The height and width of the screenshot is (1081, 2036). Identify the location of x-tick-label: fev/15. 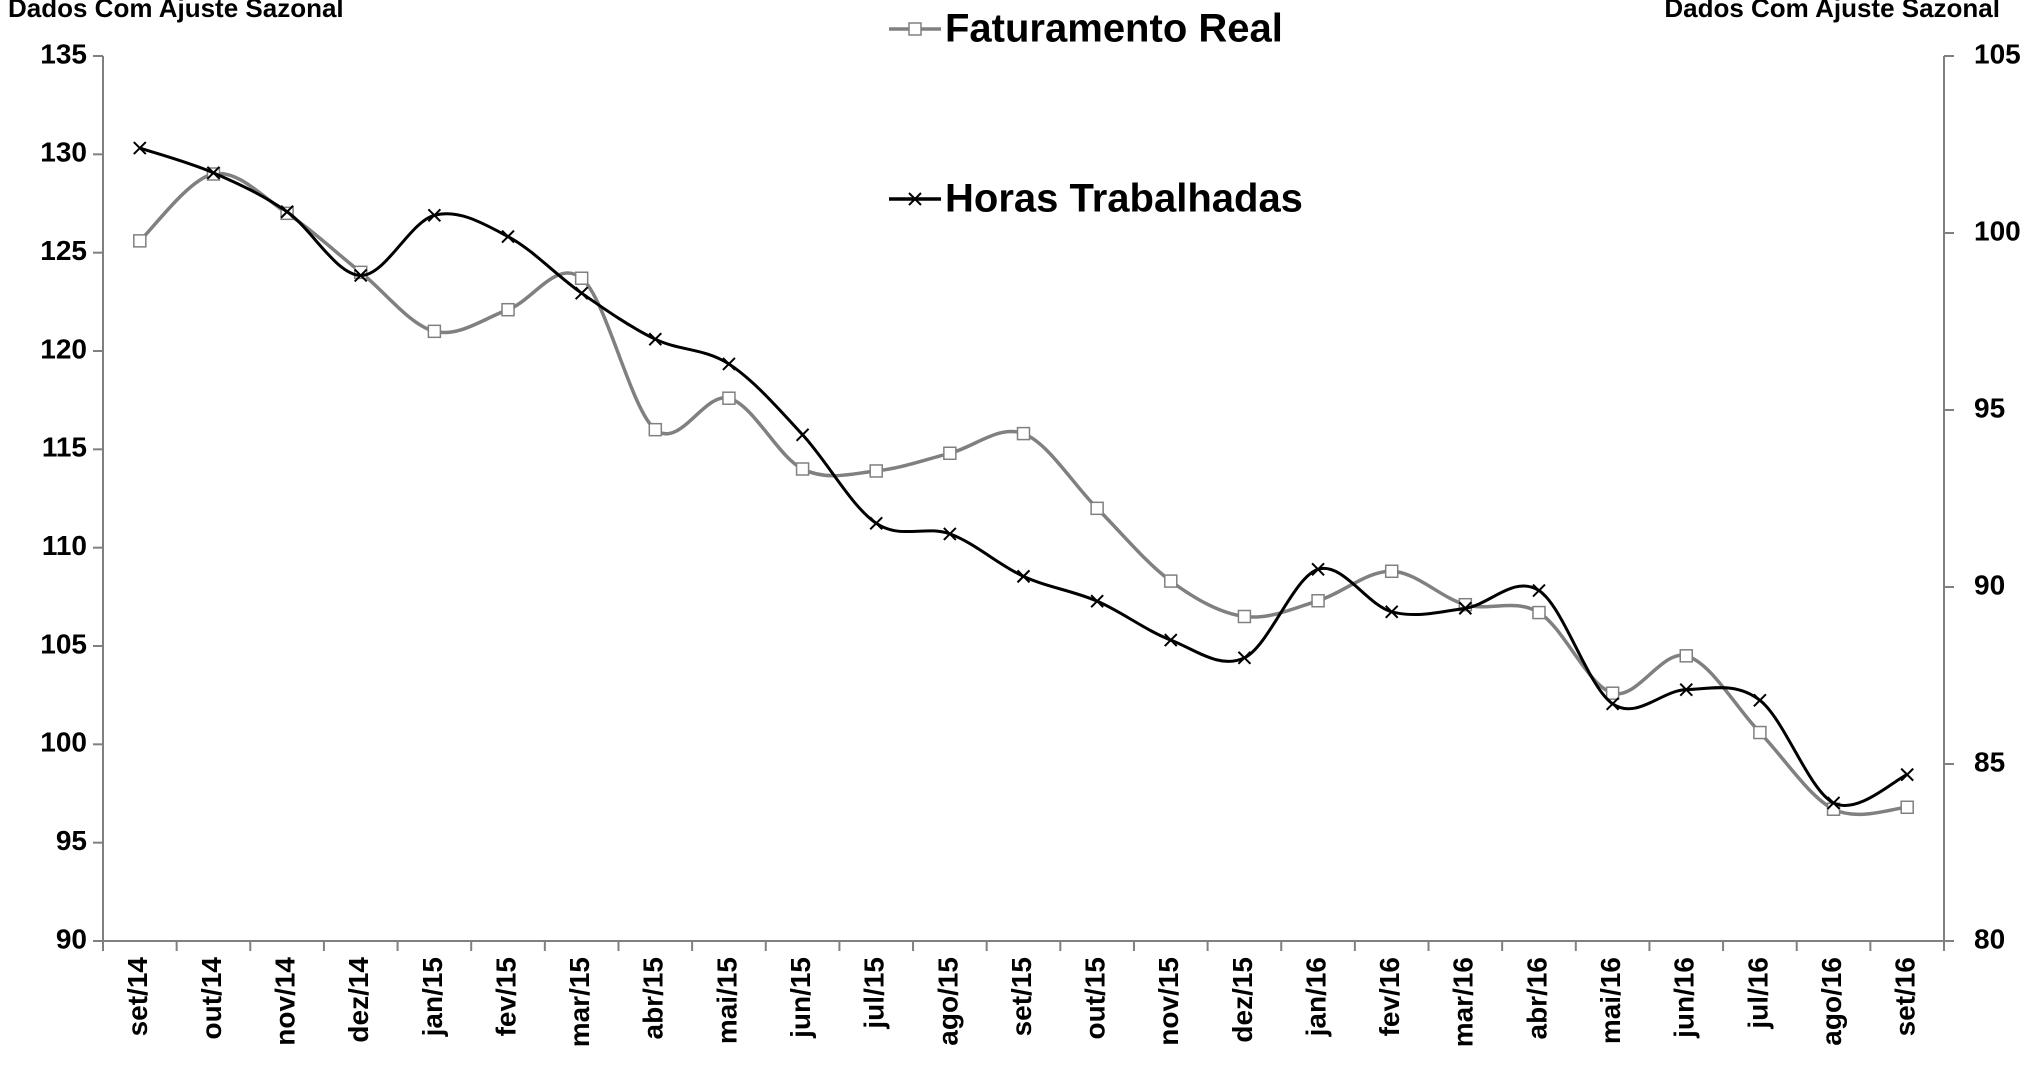
(505, 996).